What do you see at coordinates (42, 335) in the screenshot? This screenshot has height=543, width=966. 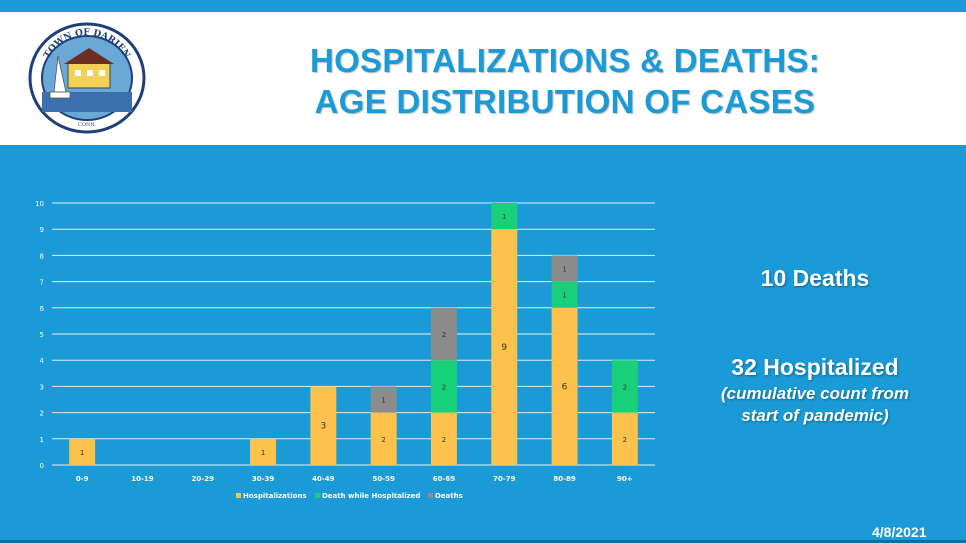 I see `y-tick-label: 5` at bounding box center [42, 335].